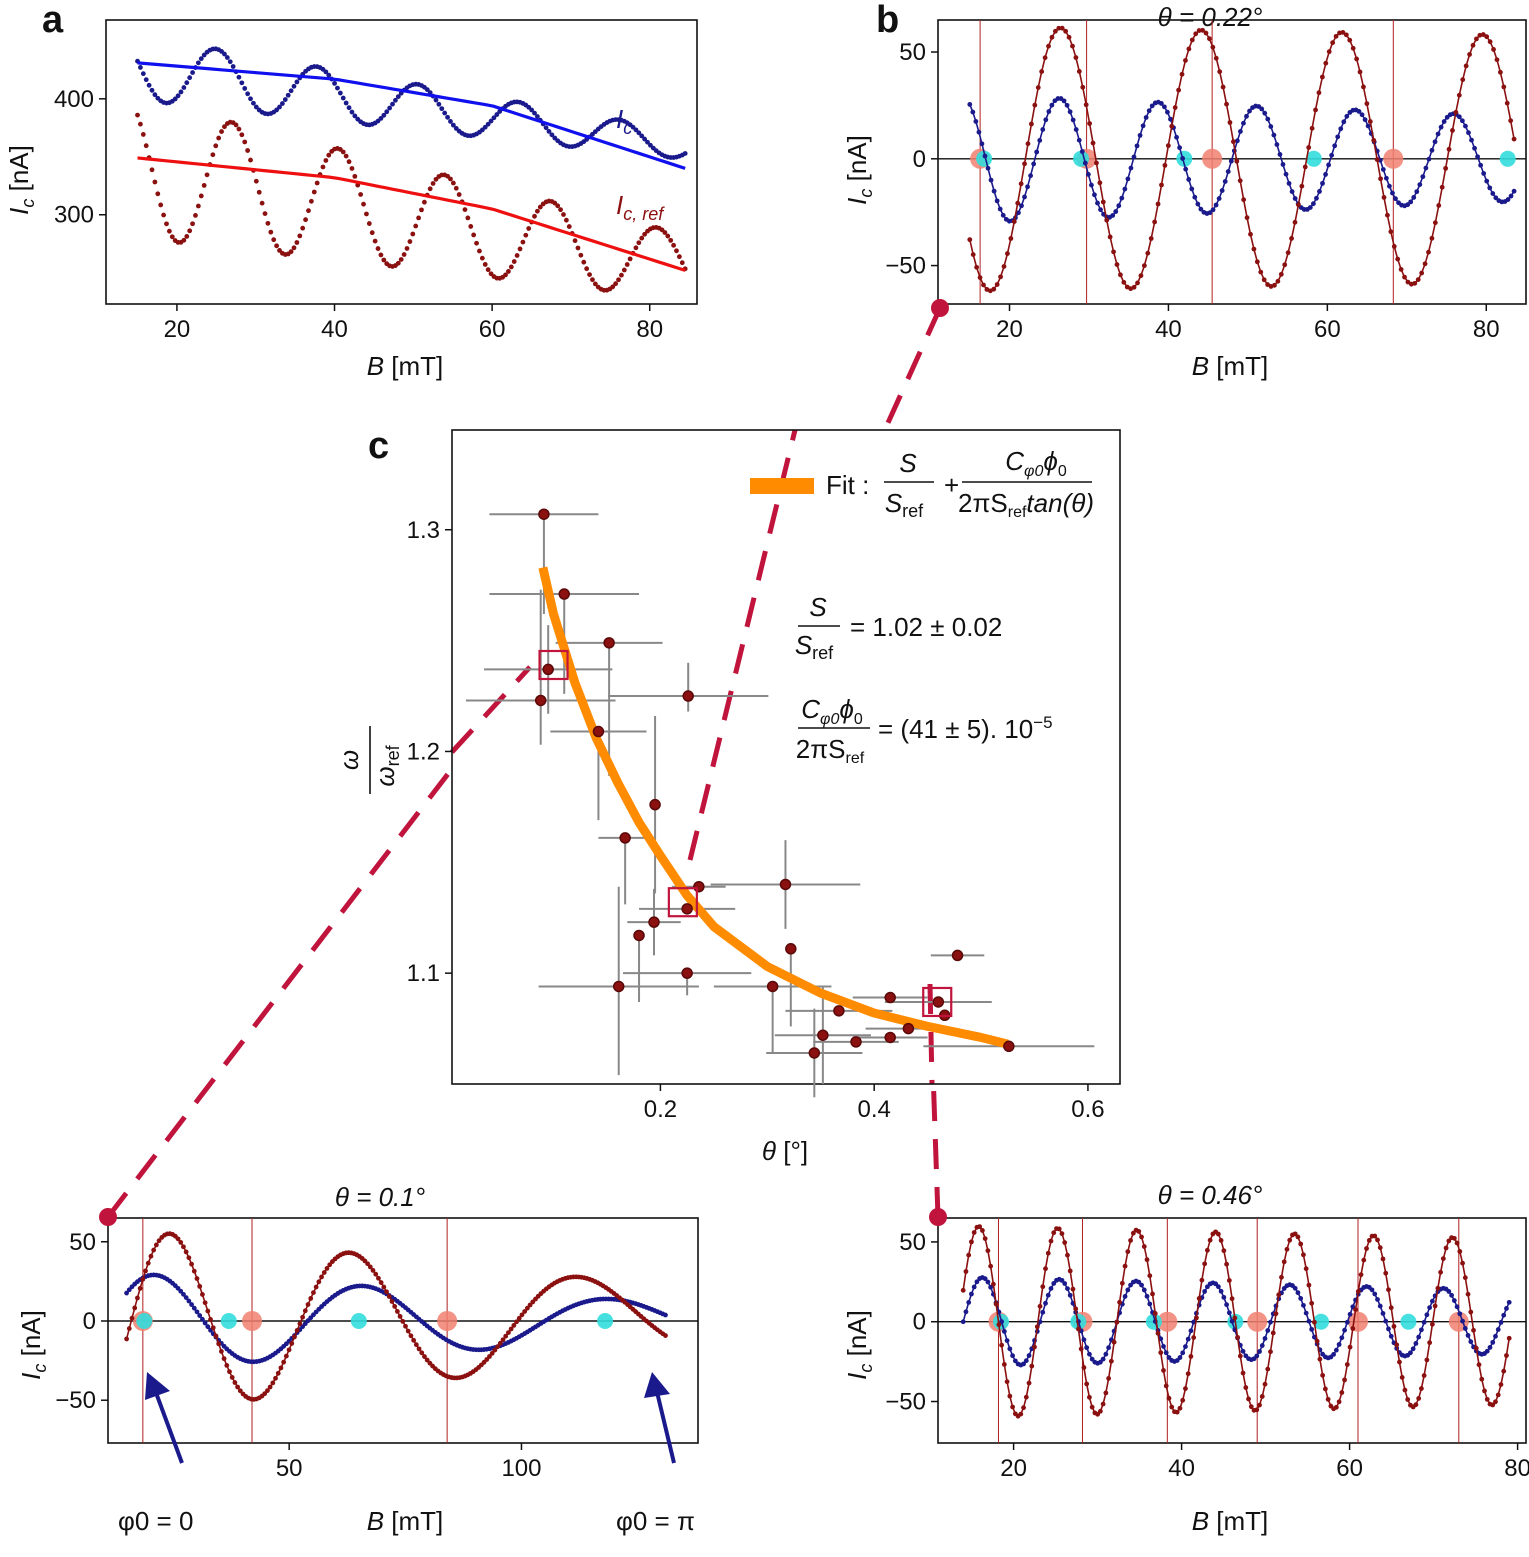 The height and width of the screenshot is (1557, 1529). I want to click on panel-e-ylabel: Ic [nA], so click(860, 1345).